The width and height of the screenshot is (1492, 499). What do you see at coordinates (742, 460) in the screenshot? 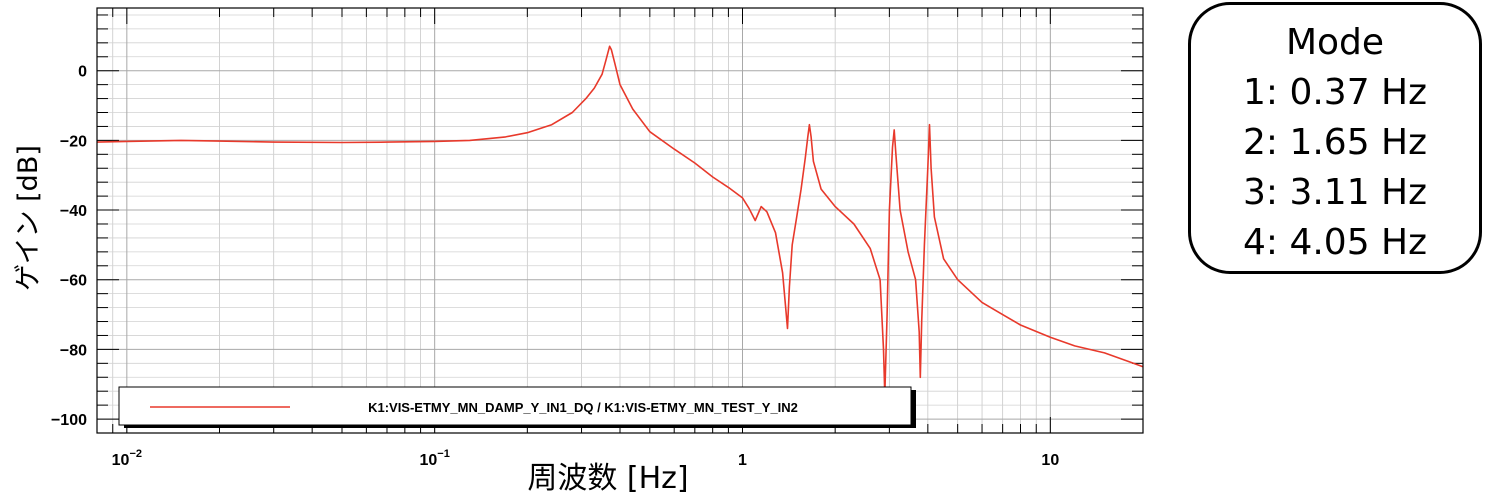
I see `x-tick-label: 1` at bounding box center [742, 460].